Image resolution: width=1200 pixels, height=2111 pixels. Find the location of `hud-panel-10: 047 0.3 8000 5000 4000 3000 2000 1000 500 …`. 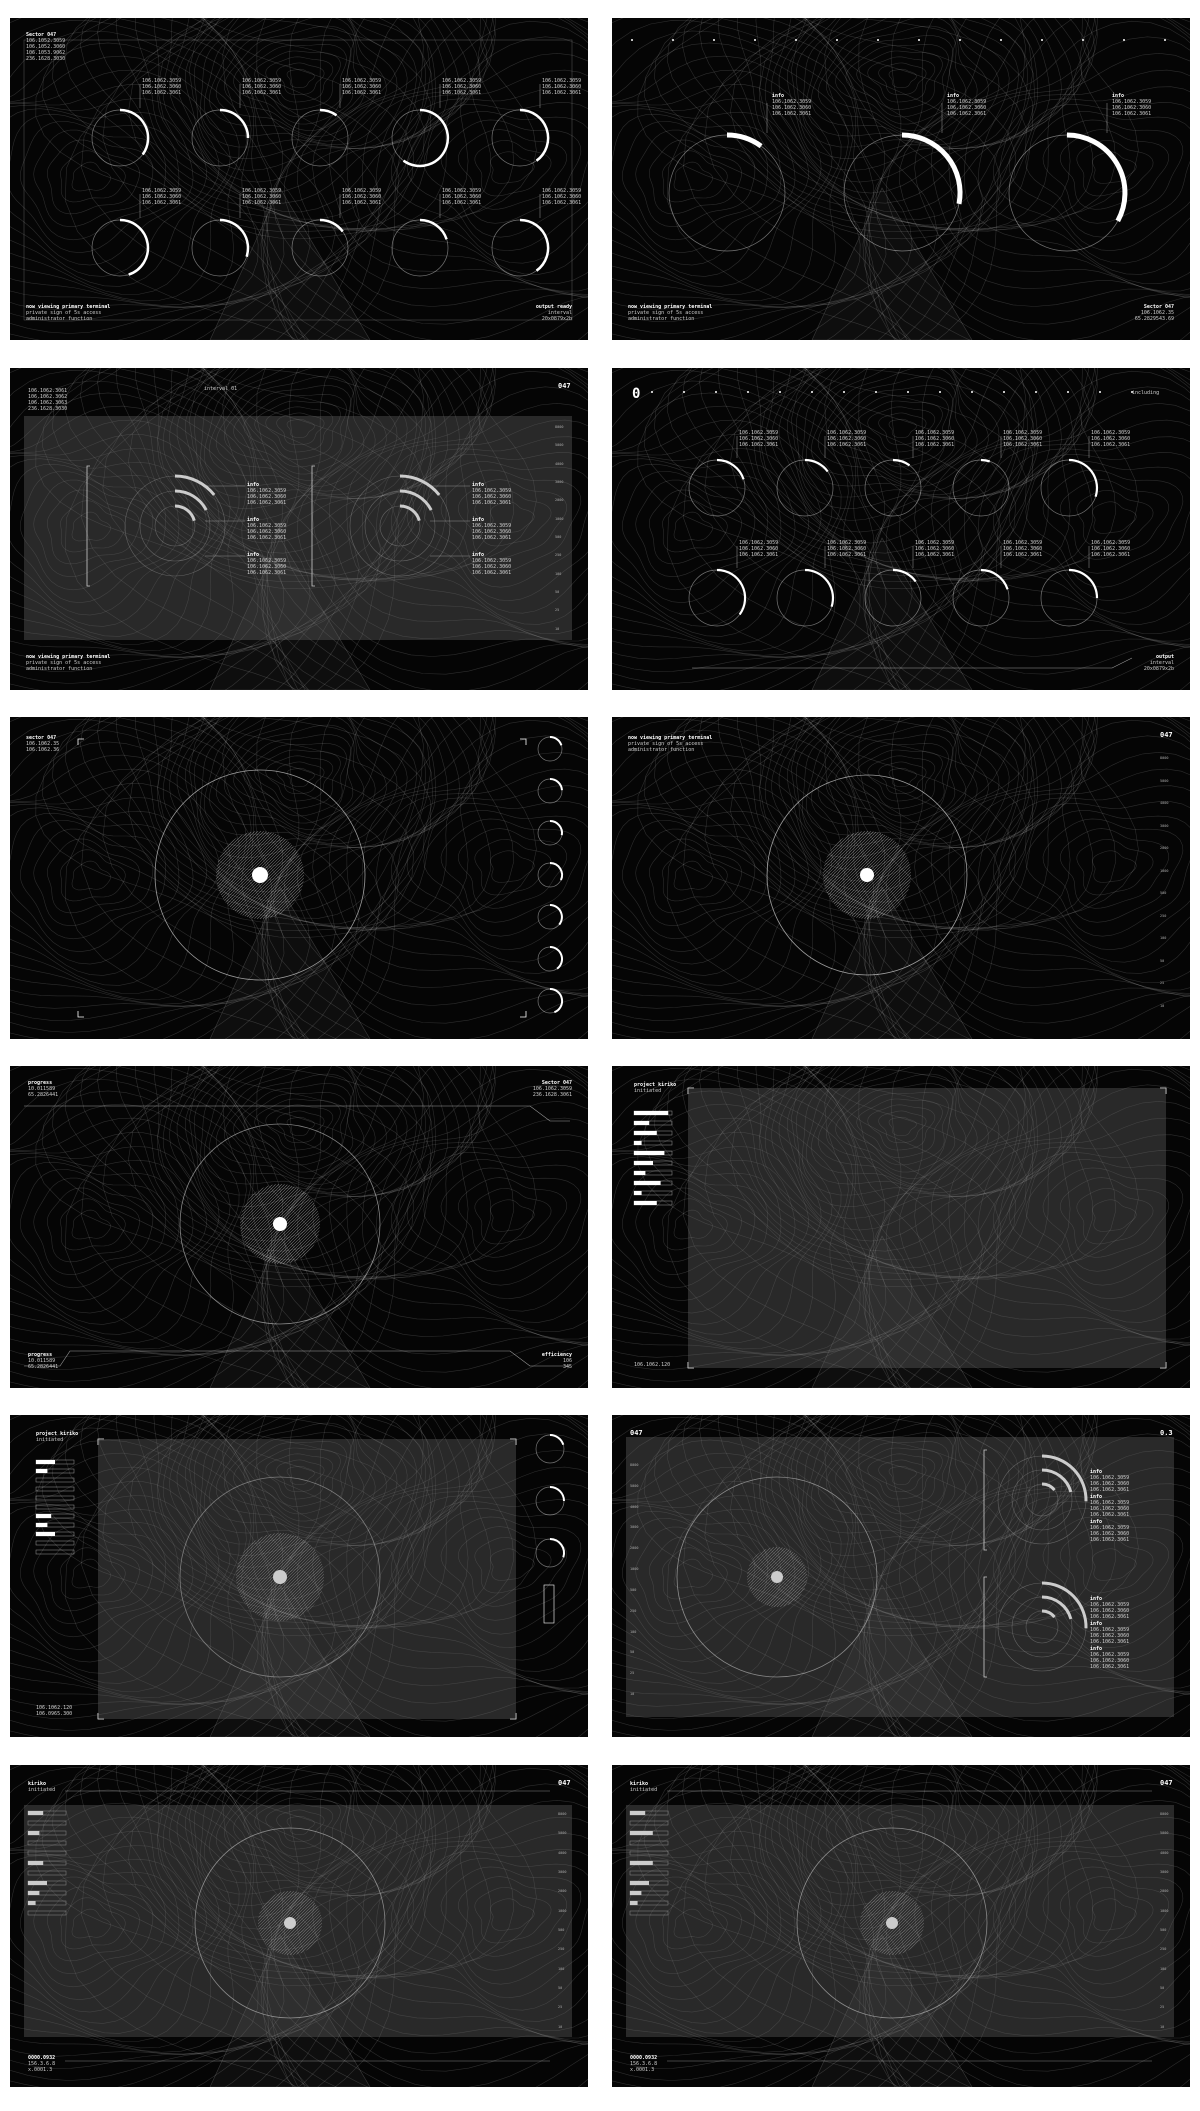

hud-panel-10: 047 0.3 8000 5000 4000 3000 2000 1000 500 … is located at coordinates (901, 1576).